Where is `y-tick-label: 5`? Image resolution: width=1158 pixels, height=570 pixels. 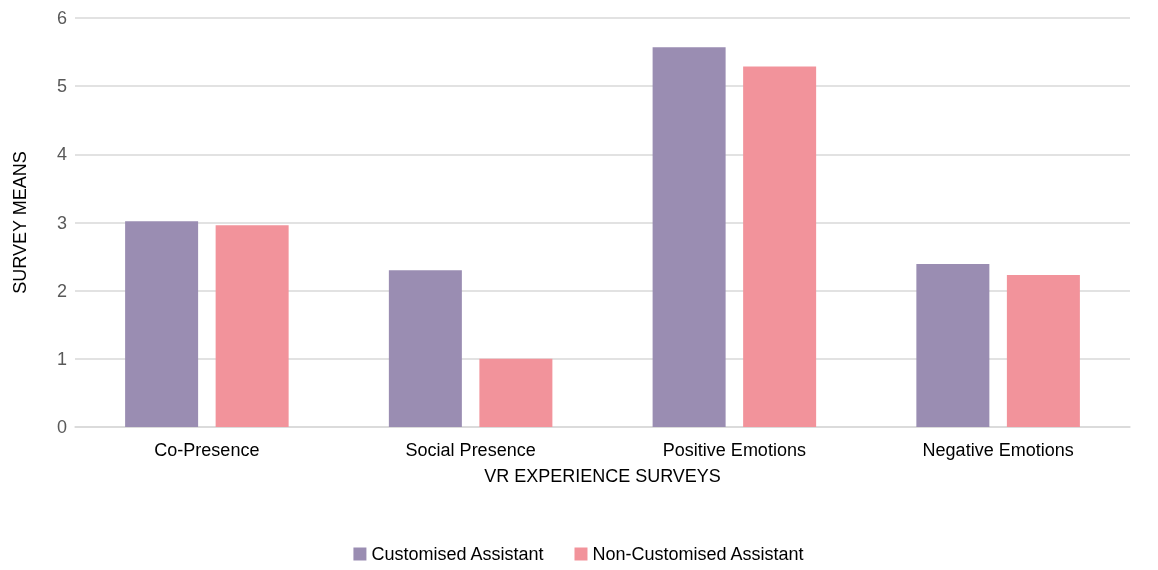
y-tick-label: 5 is located at coordinates (61, 86).